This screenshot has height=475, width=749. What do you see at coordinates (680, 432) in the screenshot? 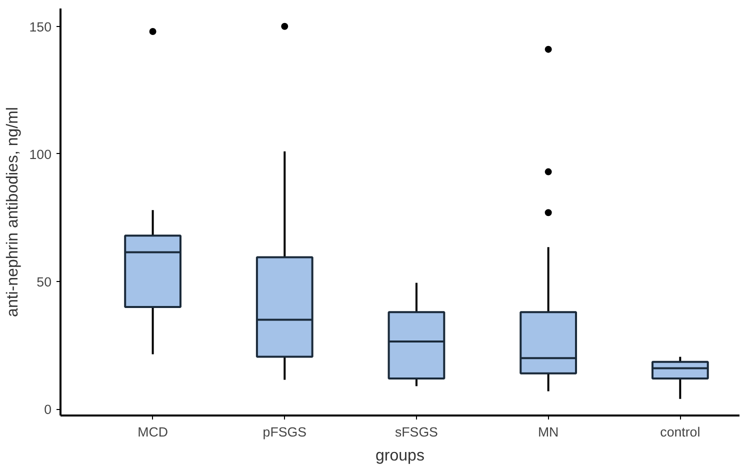
I see `x-tick-label: control` at bounding box center [680, 432].